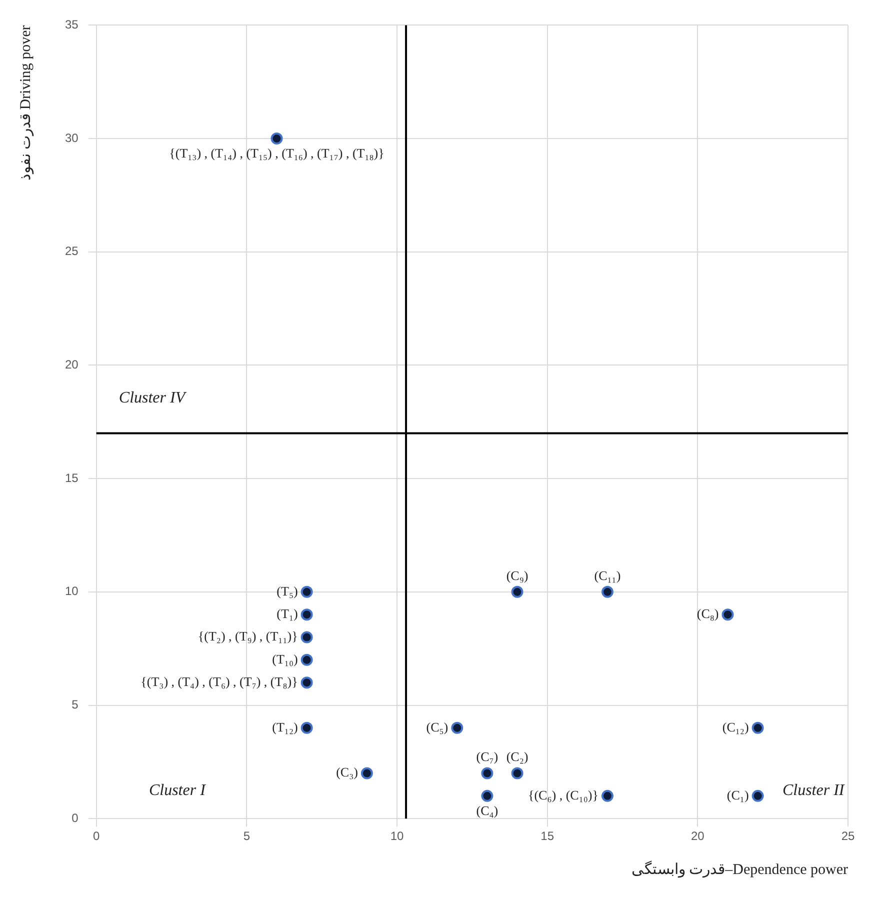 The width and height of the screenshot is (877, 898). I want to click on y-tick-label: 15, so click(71, 477).